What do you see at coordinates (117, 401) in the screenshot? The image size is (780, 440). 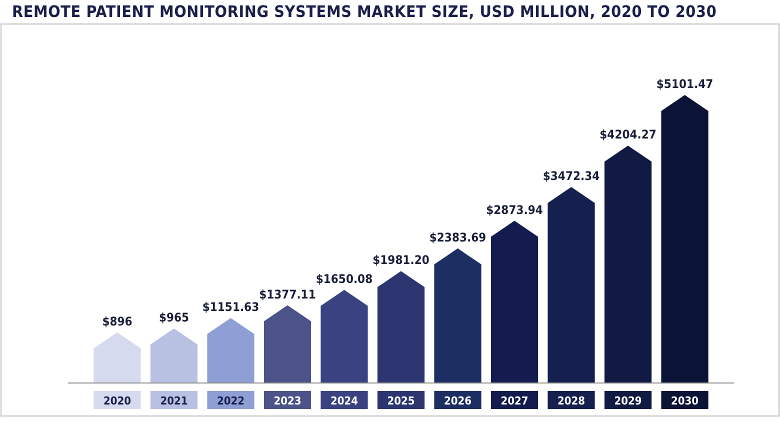 I see `x-tick-label: 2020` at bounding box center [117, 401].